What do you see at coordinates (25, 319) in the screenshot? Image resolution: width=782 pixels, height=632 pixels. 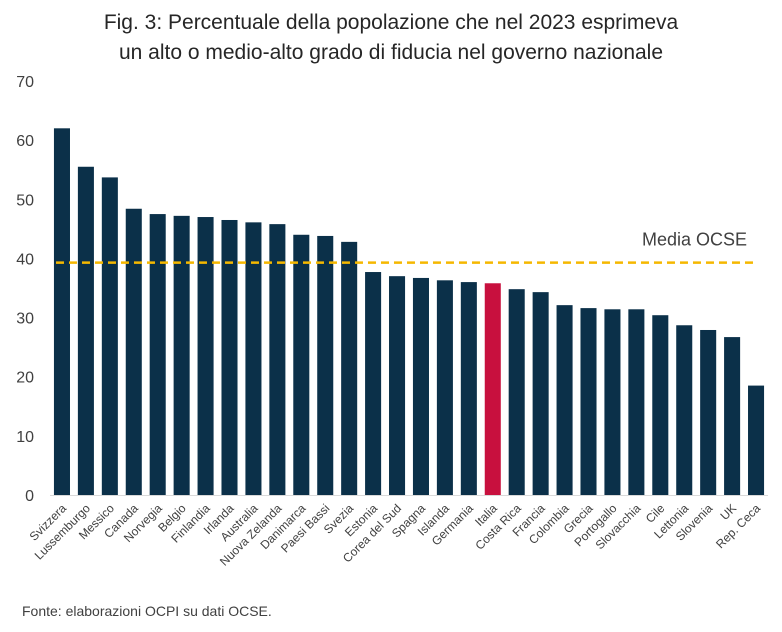 I see `y-tick-label: 30` at bounding box center [25, 319].